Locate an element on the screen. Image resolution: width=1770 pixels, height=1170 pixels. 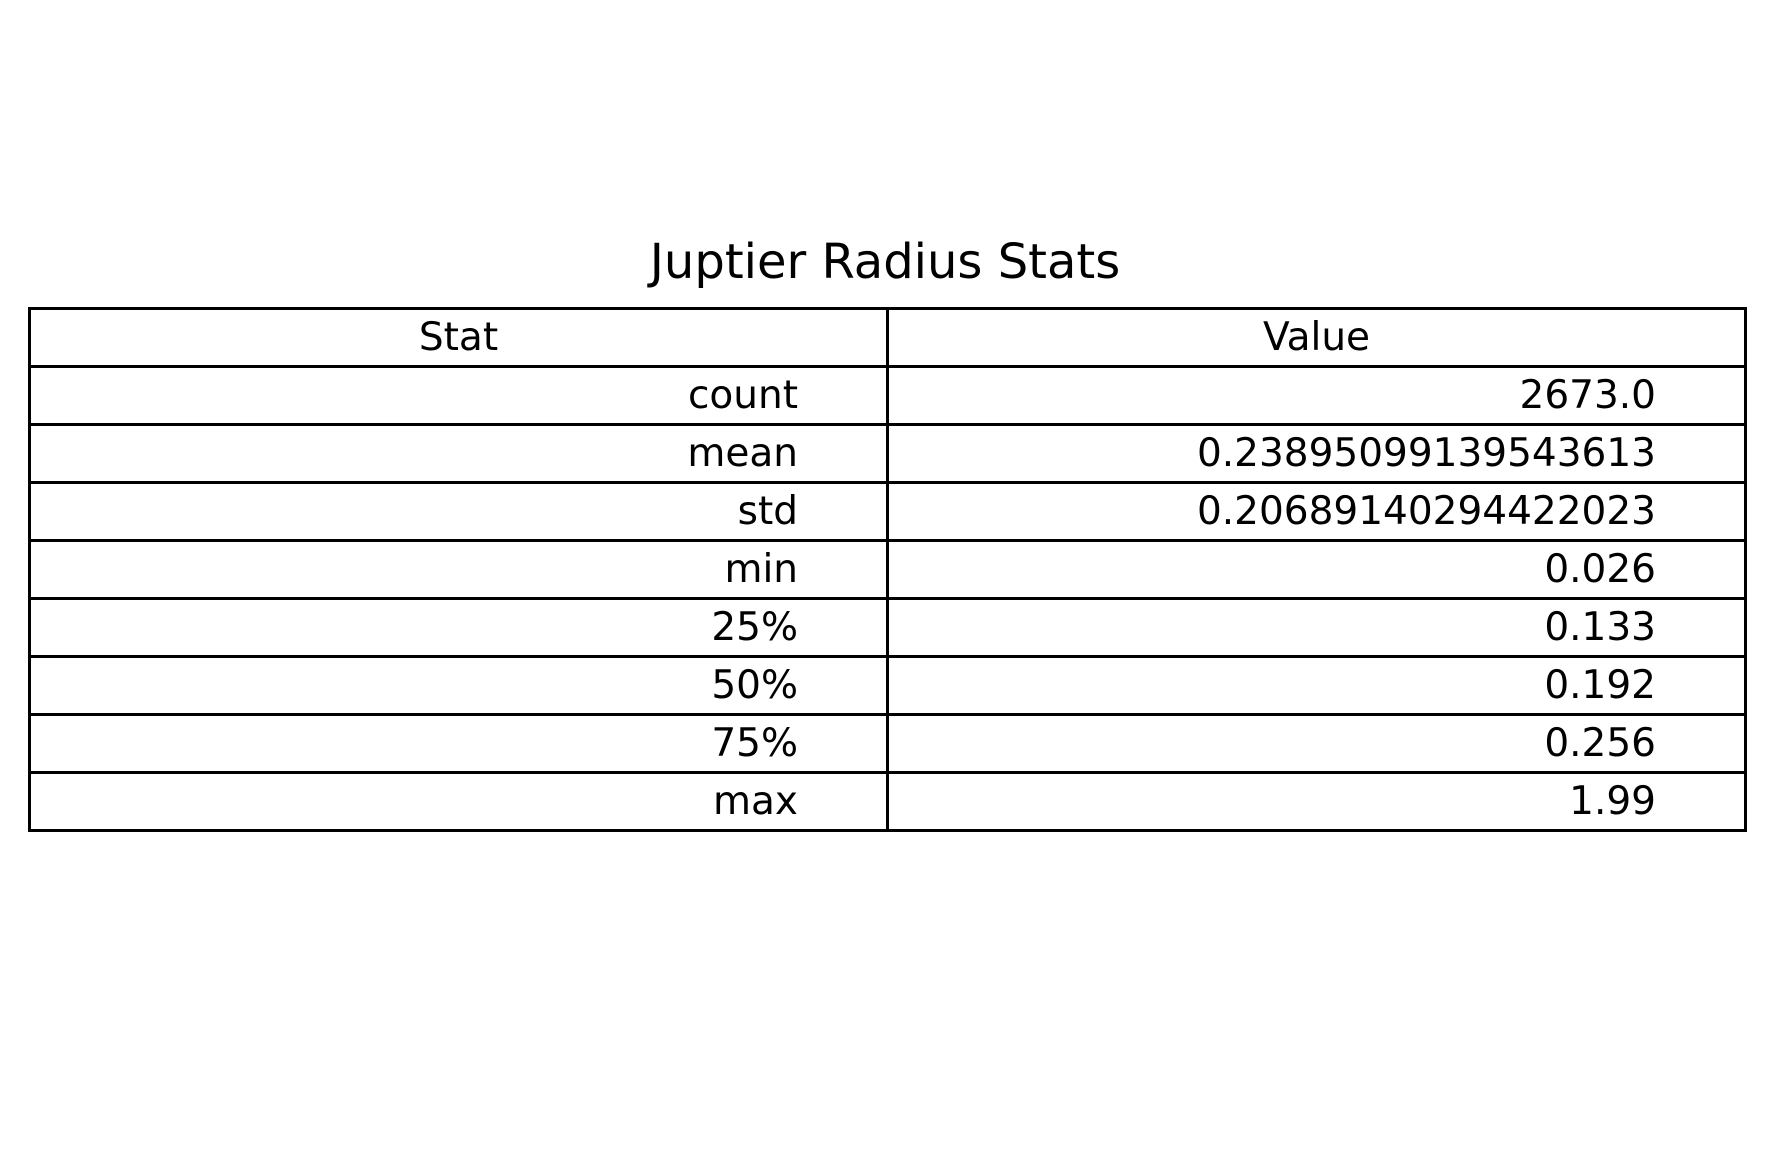
table-row: max 1.99 is located at coordinates (887, 801).